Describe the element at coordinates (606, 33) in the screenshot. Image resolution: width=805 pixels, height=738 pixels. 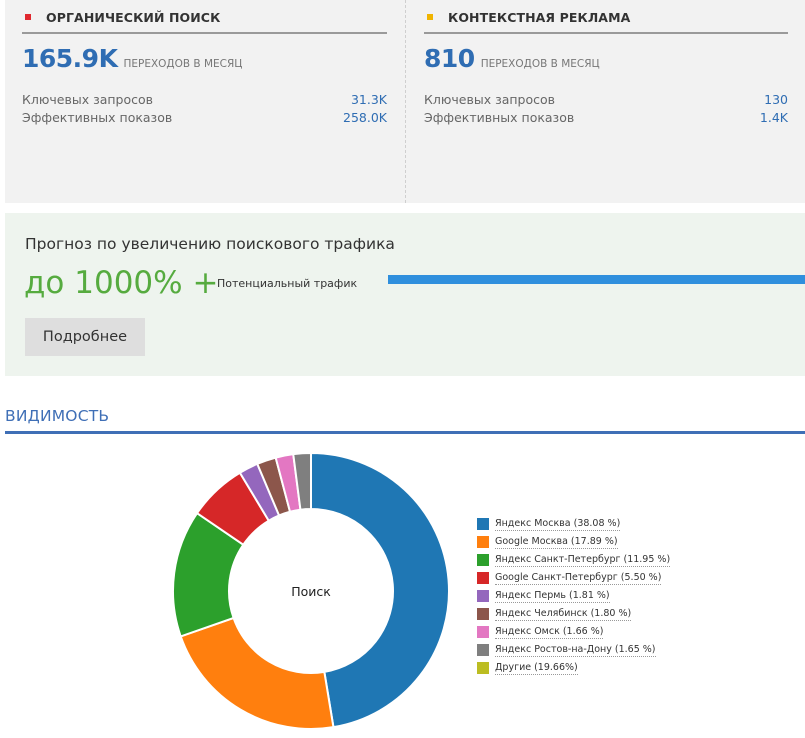
I see `context-divider` at that location.